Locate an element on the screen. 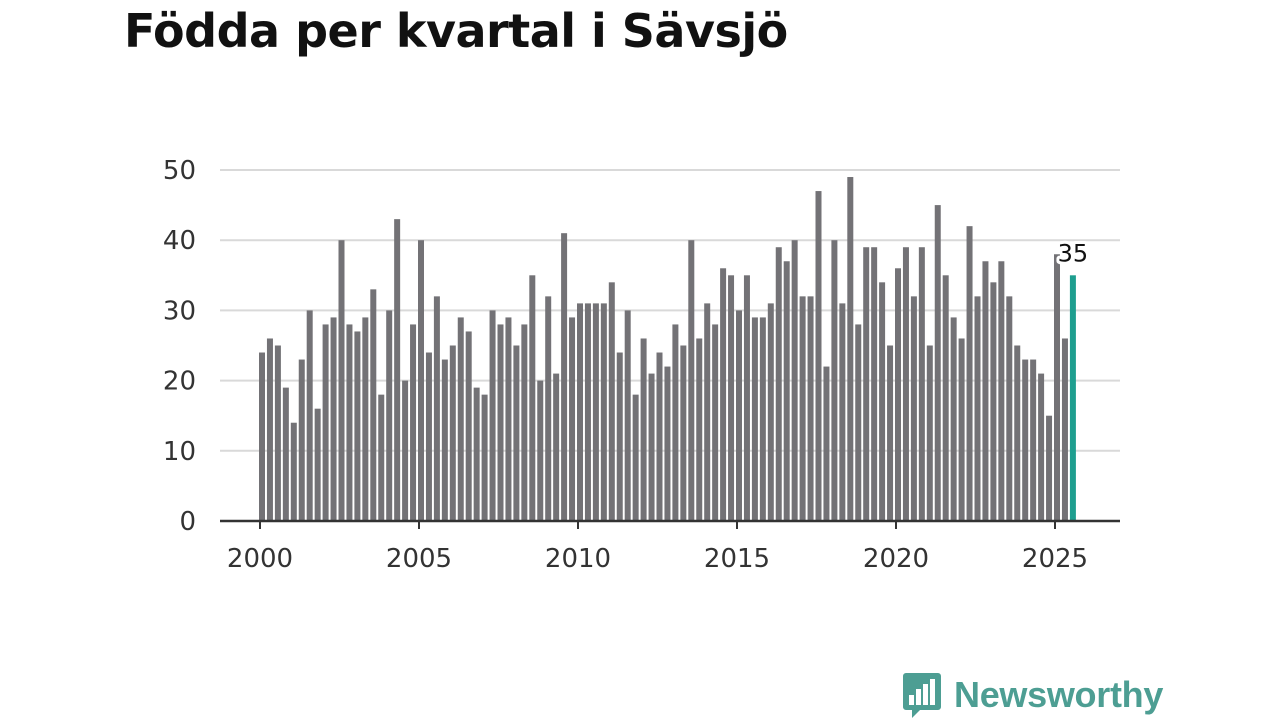 This screenshot has height=720, width=1280. y-tick-label: 50 is located at coordinates (179, 171).